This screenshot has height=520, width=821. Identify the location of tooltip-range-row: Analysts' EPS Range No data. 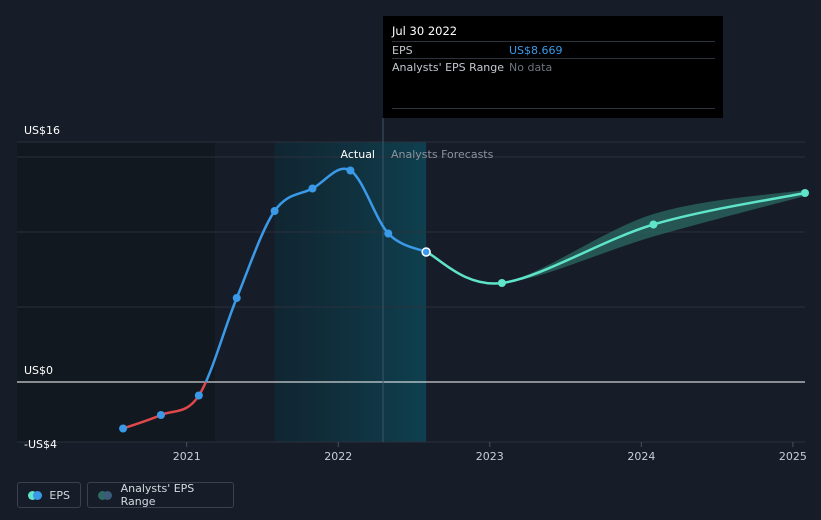
(553, 67).